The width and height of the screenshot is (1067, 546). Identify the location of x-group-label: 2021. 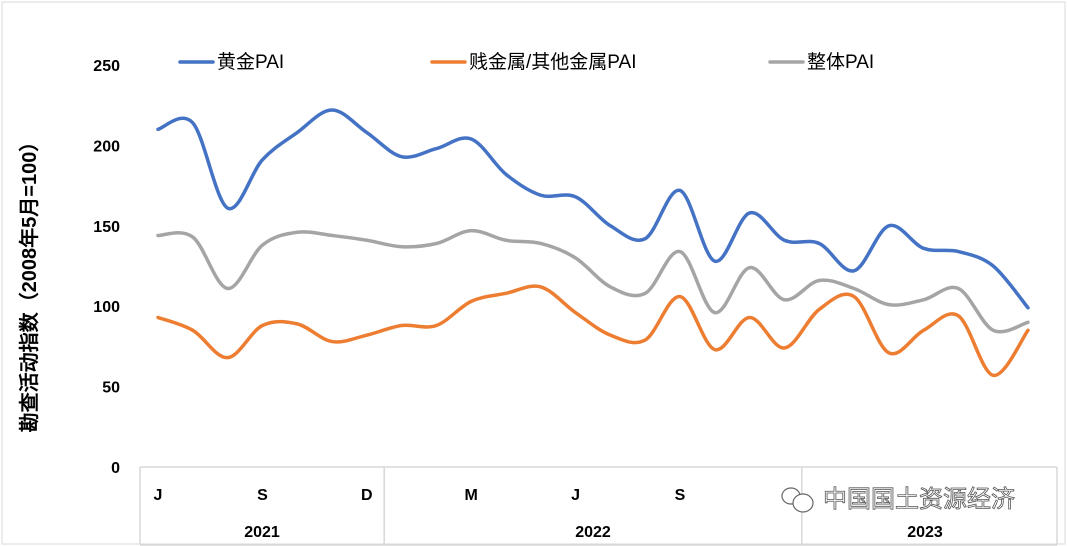
(262, 532).